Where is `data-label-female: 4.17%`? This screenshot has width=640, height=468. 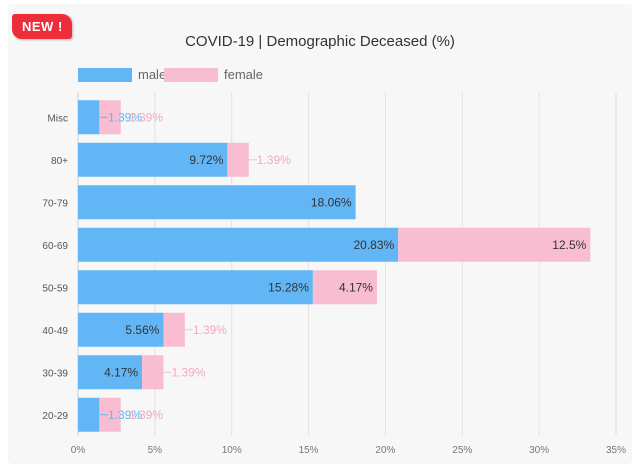 data-label-female: 4.17% is located at coordinates (356, 287).